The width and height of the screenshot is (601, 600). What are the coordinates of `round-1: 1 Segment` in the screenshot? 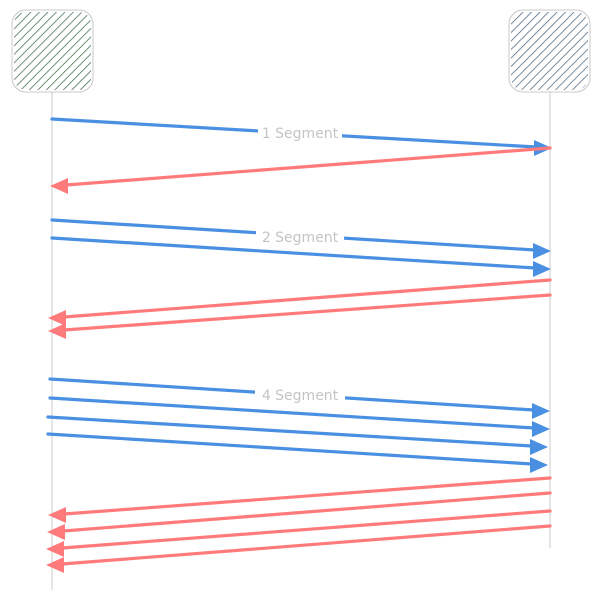 It's located at (301, 155).